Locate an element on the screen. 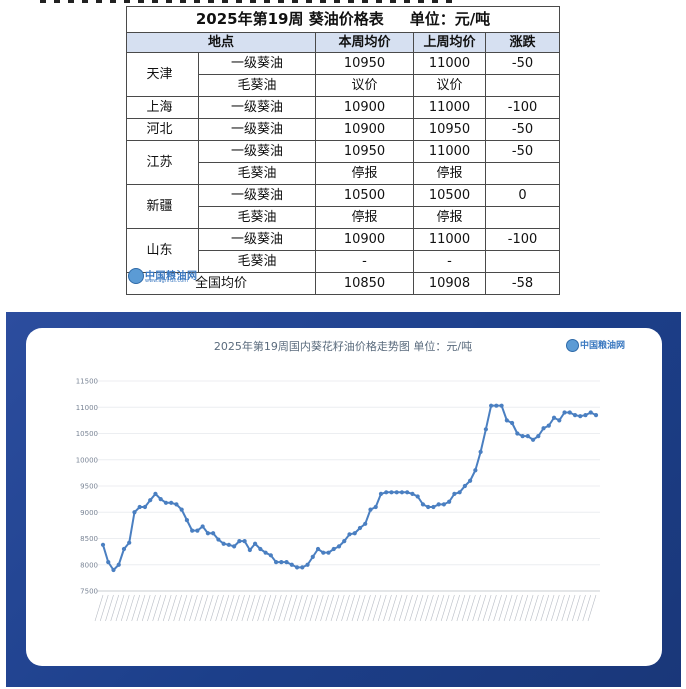 This screenshot has height=689, width=686. last-week-cell: 停报 is located at coordinates (449, 173).